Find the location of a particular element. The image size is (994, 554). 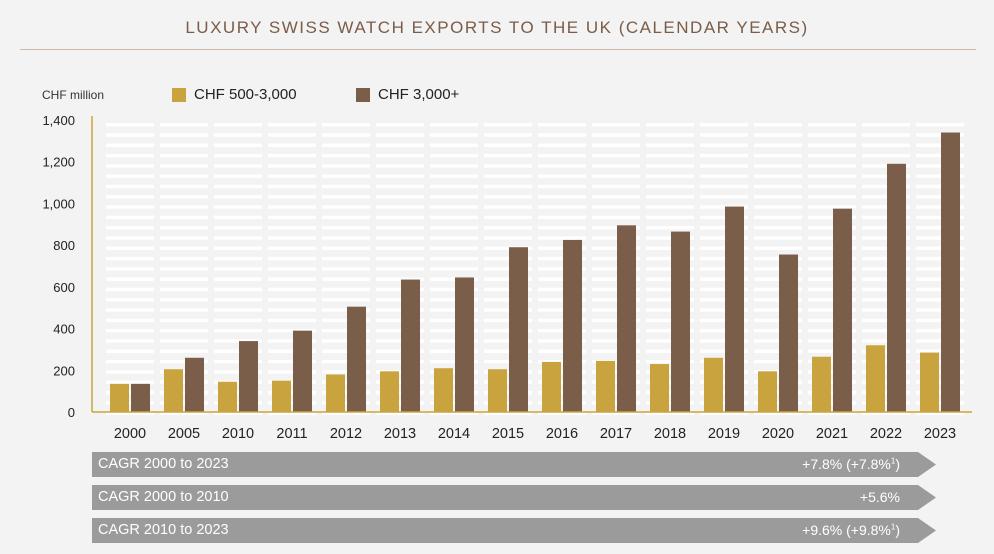

legend-label-series1: CHF 500-3,000 is located at coordinates (245, 94).